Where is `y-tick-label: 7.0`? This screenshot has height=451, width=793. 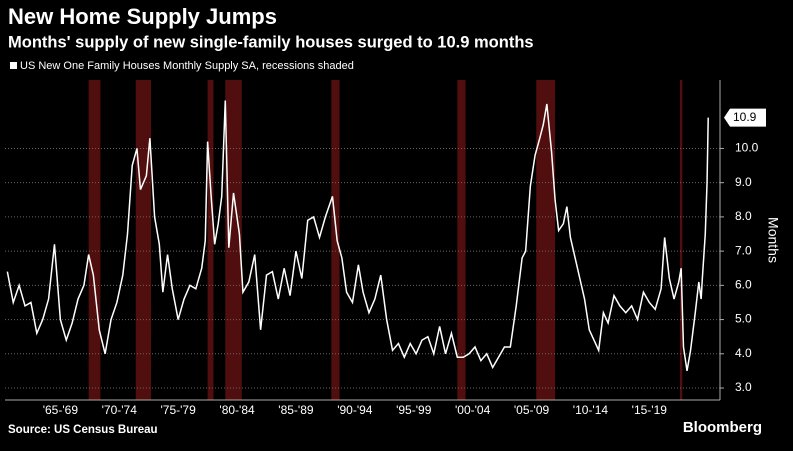
y-tick-label: 7.0 is located at coordinates (743, 250).